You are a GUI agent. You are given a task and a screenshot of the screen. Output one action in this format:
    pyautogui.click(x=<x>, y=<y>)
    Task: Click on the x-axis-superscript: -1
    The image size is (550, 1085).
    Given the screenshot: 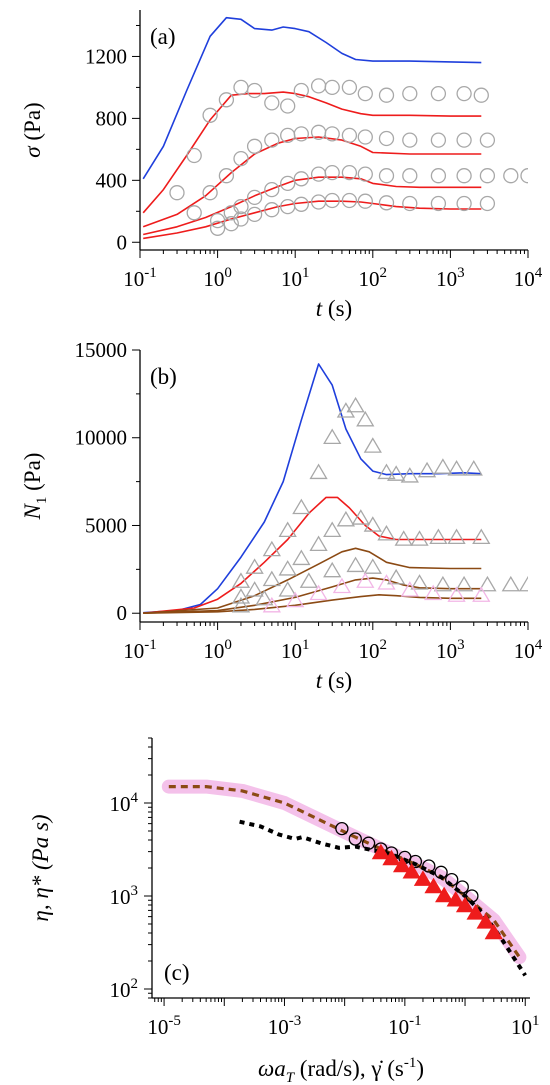 What is the action you would take?
    pyautogui.click(x=410, y=1063)
    